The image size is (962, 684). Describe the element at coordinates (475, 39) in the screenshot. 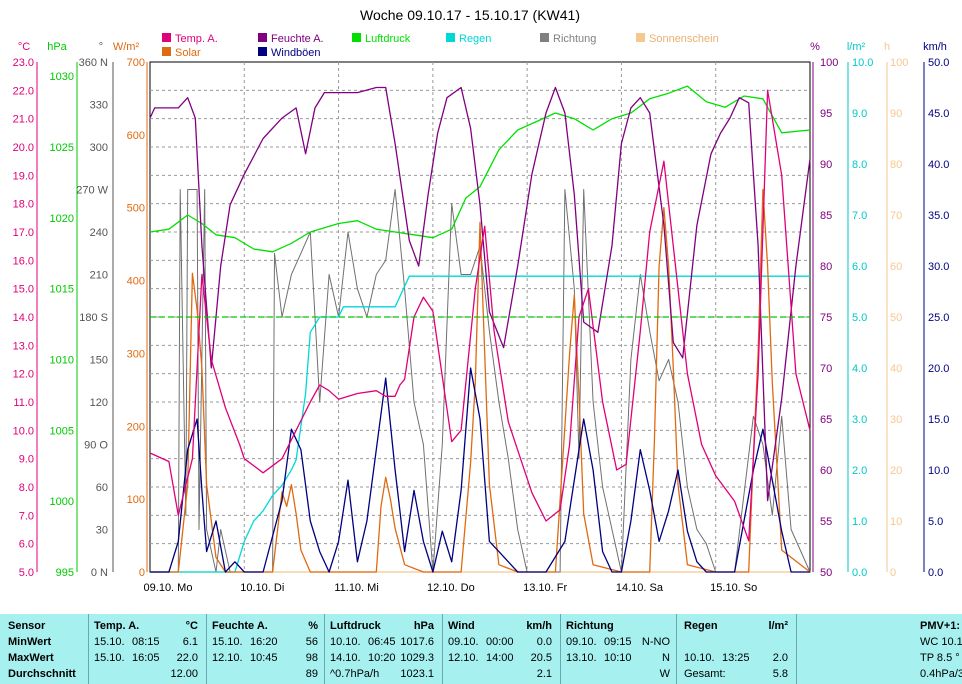

I see `legend-label: Regen` at that location.